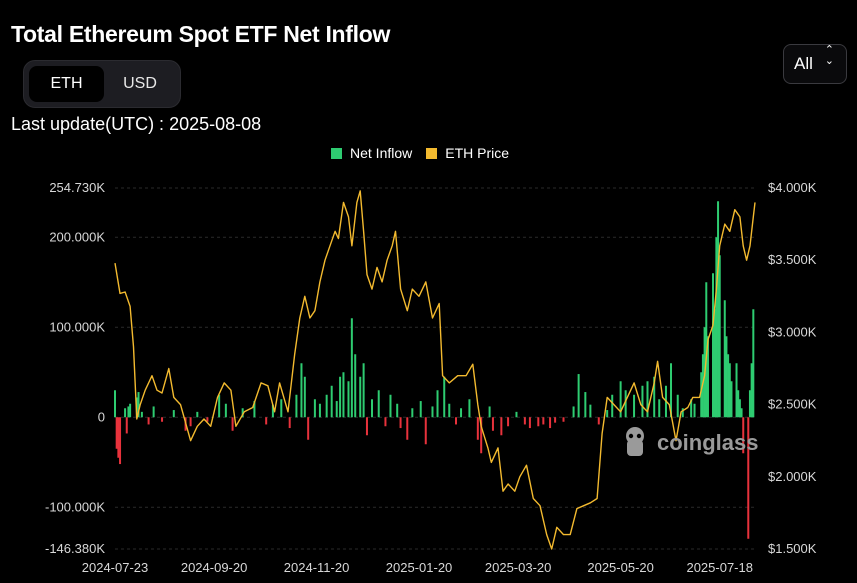  What do you see at coordinates (815, 64) in the screenshot?
I see `range-select: All ⌃ ⌄` at bounding box center [815, 64].